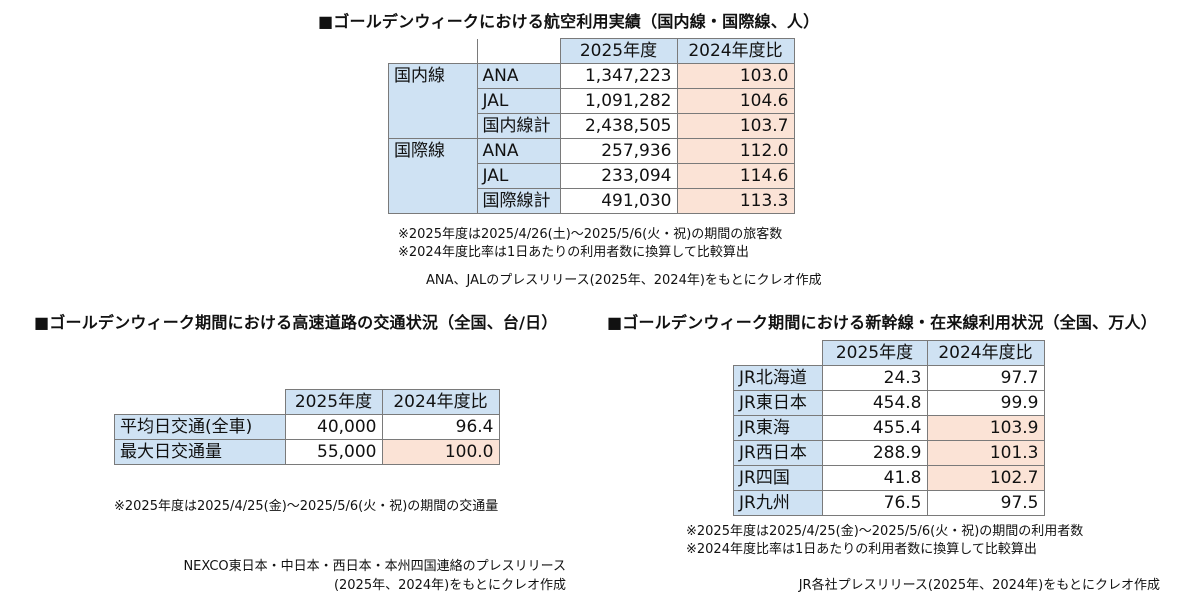 This screenshot has height=606, width=1200. What do you see at coordinates (200, 427) in the screenshot?
I see `highway-row-label: 平均日交通(全車)` at bounding box center [200, 427].